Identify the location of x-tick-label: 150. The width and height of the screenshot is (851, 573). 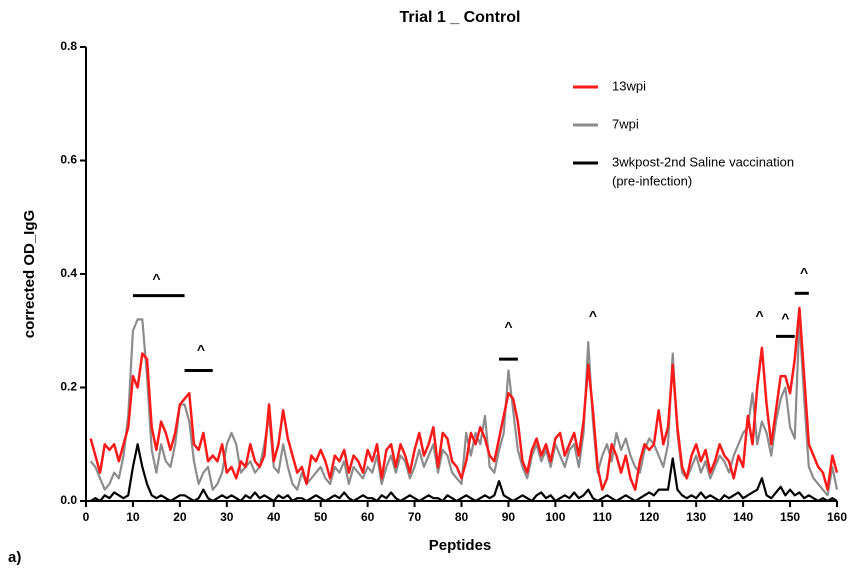
(790, 517).